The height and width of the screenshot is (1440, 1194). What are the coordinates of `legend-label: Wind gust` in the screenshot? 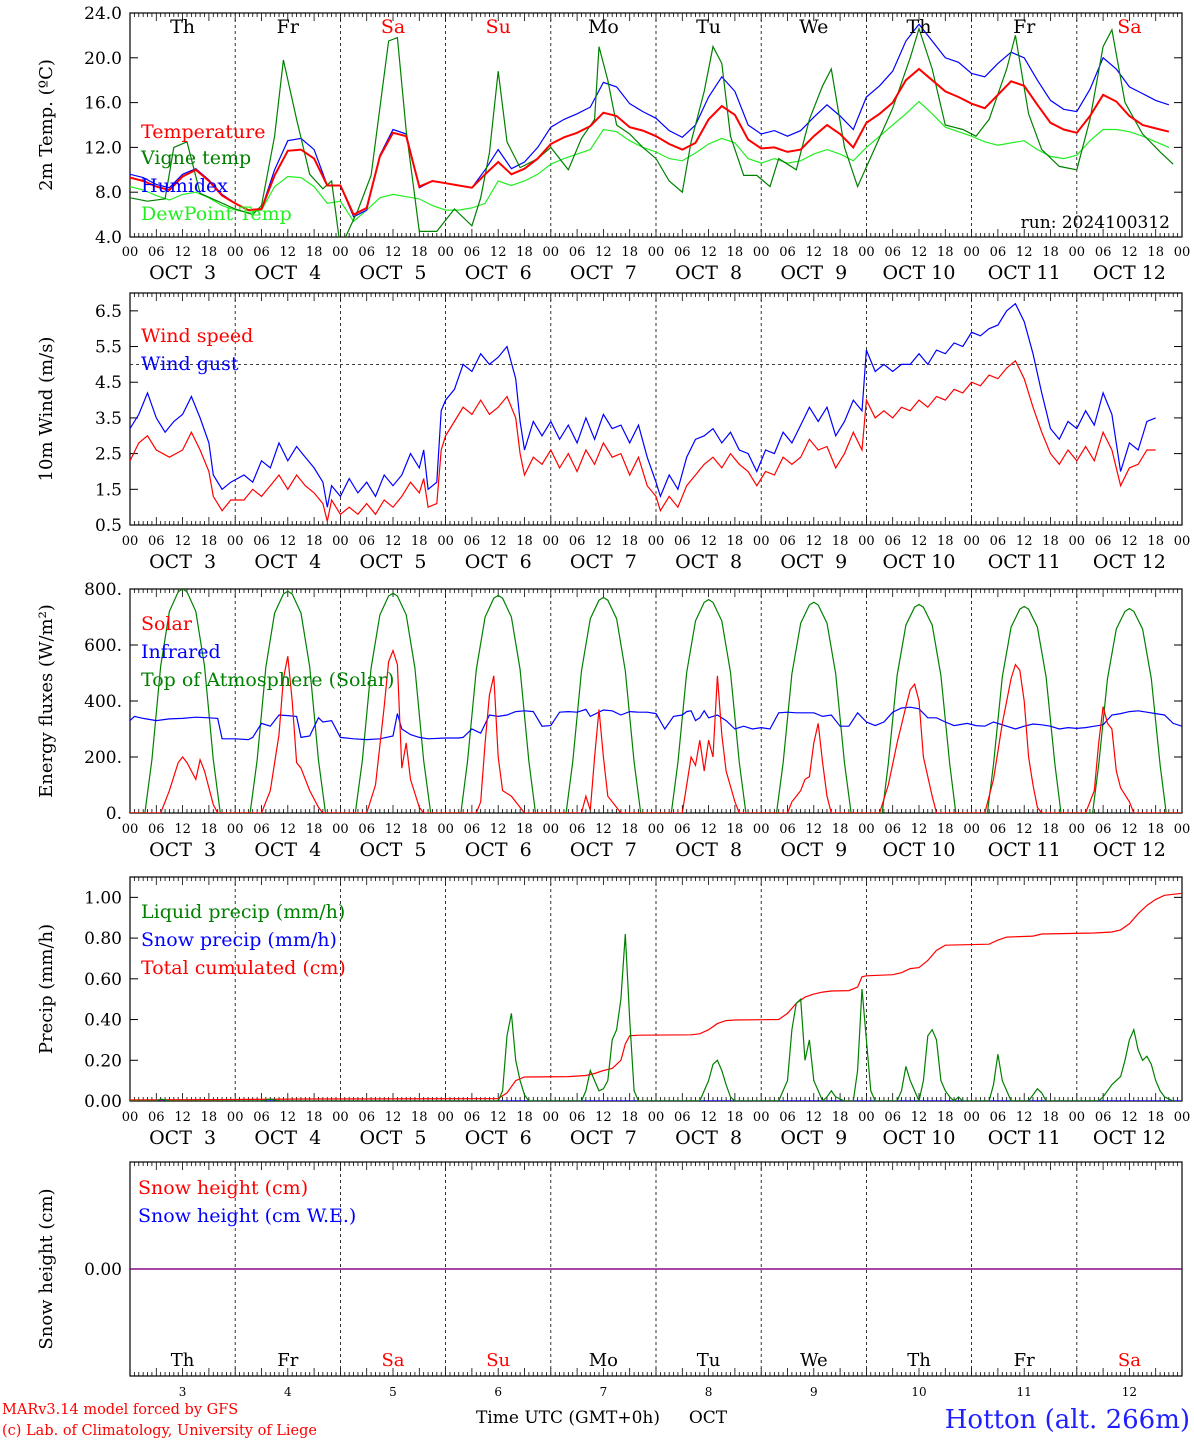 It's located at (190, 364).